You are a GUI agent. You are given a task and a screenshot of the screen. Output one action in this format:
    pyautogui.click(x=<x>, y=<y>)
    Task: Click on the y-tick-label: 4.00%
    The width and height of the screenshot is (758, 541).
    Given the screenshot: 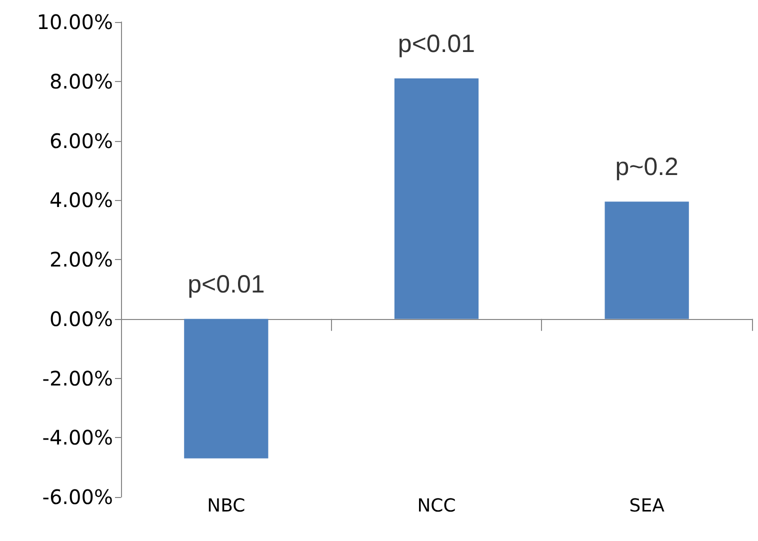 What is the action you would take?
    pyautogui.click(x=81, y=200)
    